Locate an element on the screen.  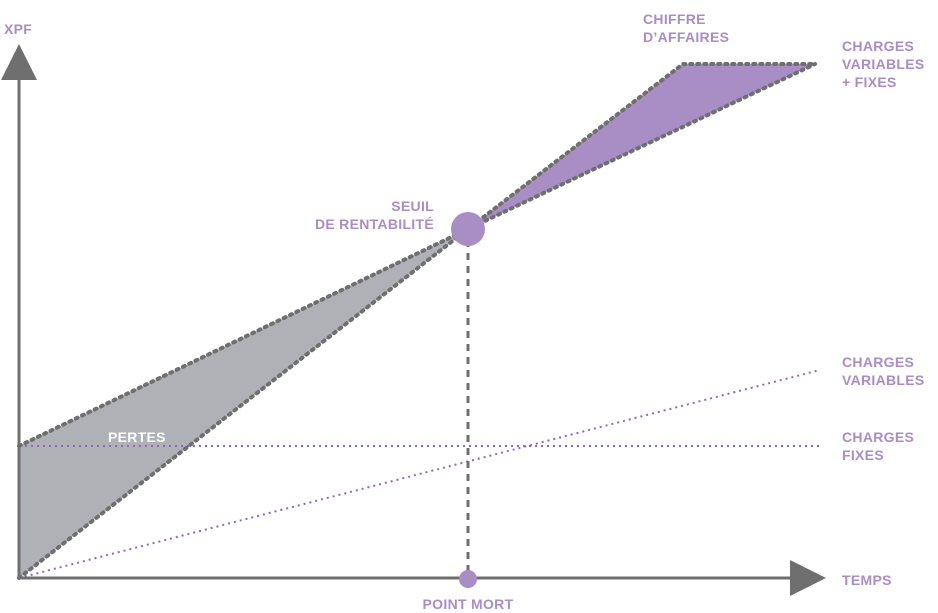
point-mort-marker is located at coordinates (468, 579).